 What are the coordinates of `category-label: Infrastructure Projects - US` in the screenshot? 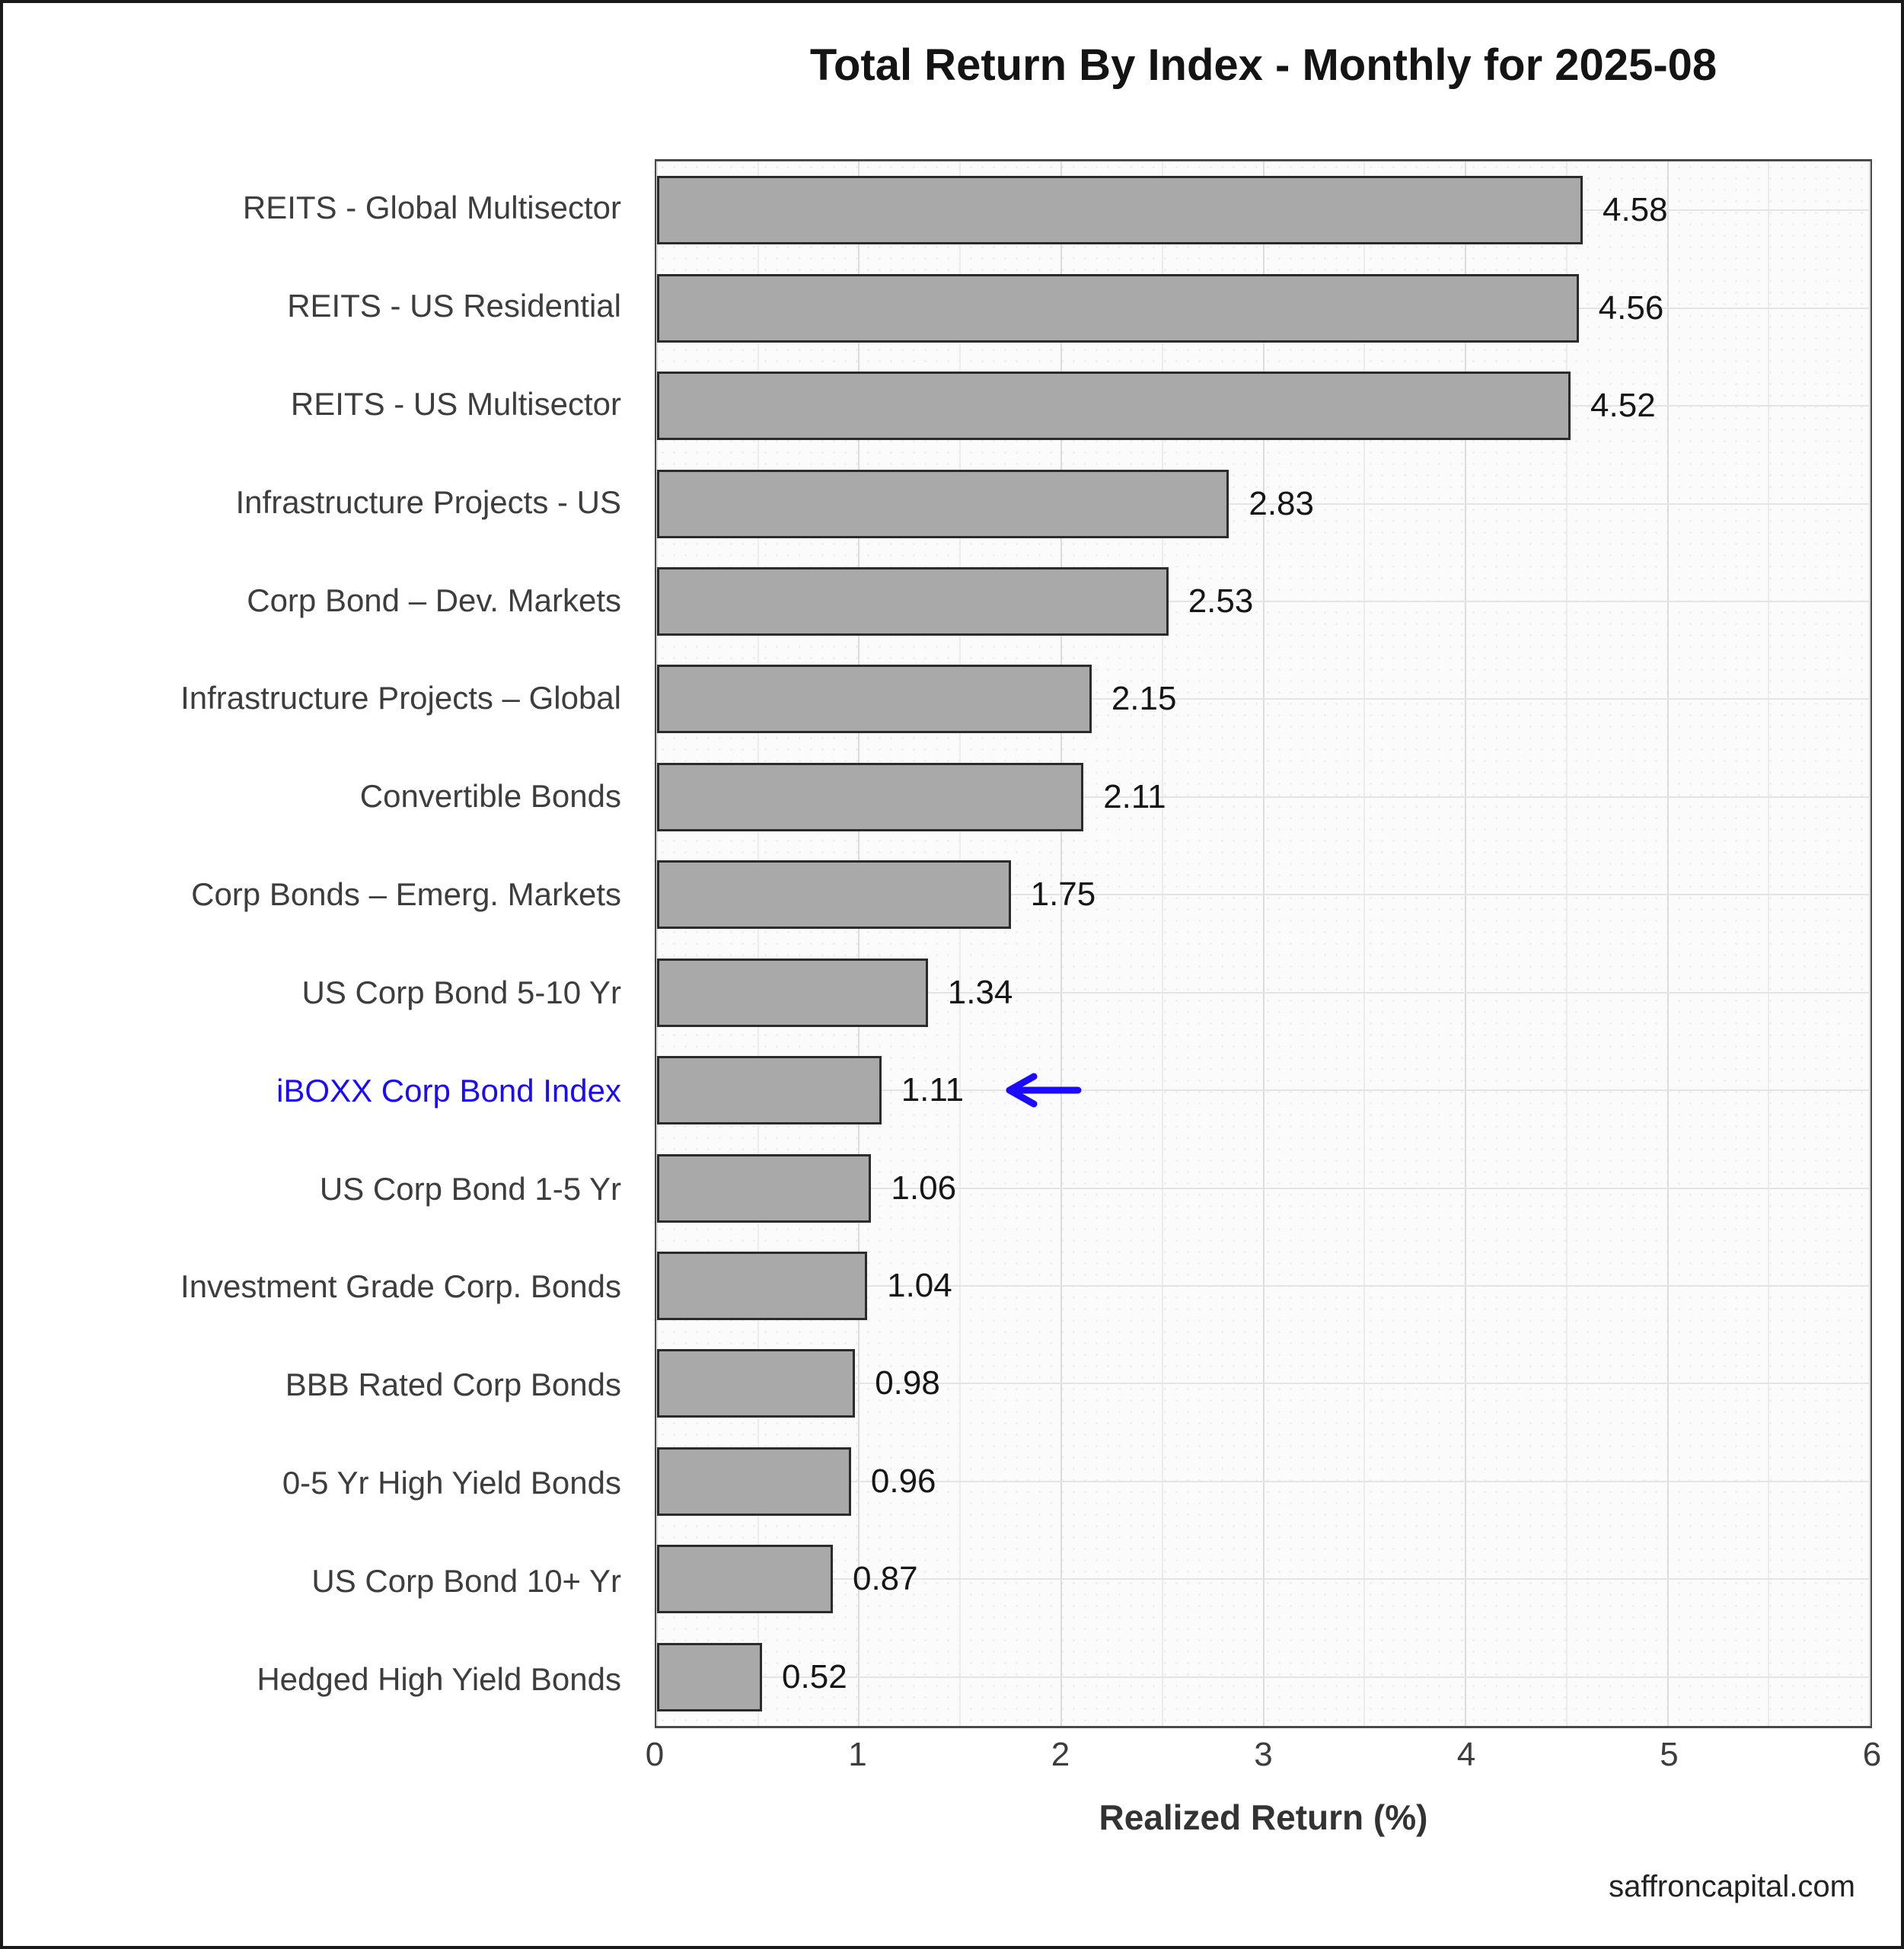 It's located at (428, 502).